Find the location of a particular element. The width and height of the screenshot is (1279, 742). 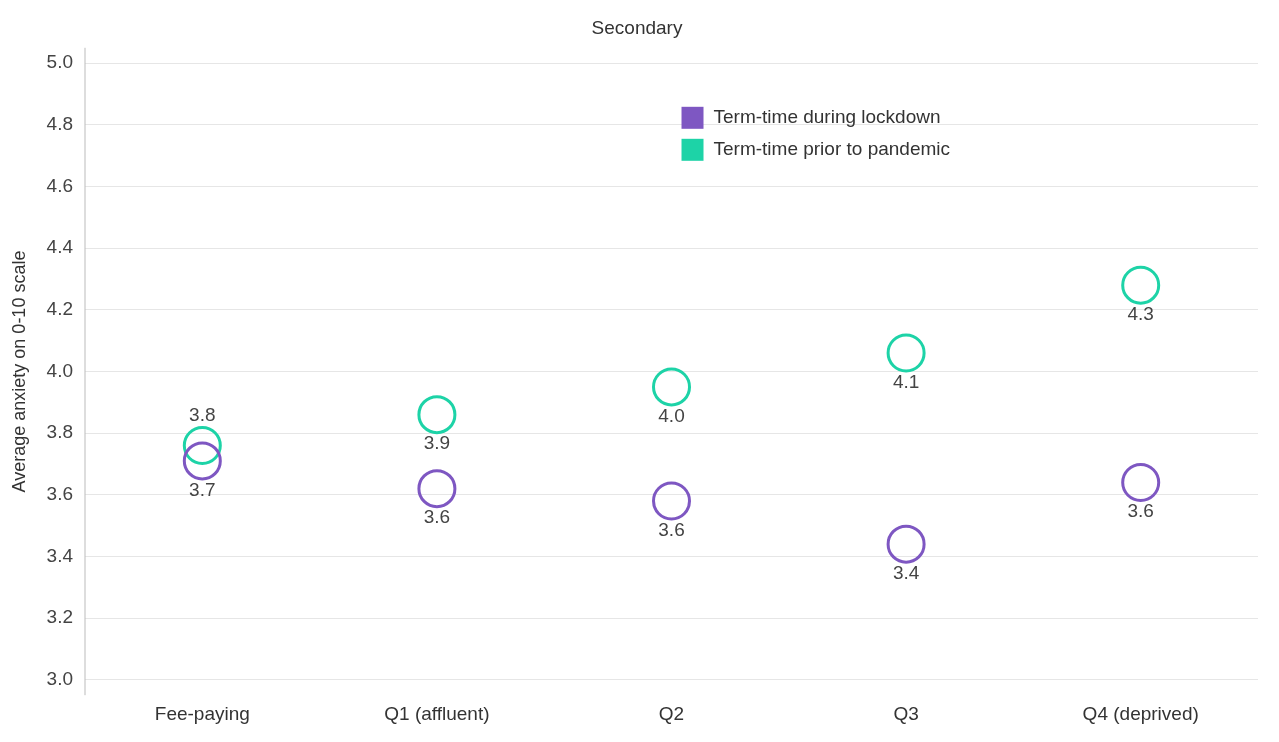

data-label: 4.0 is located at coordinates (671, 415).